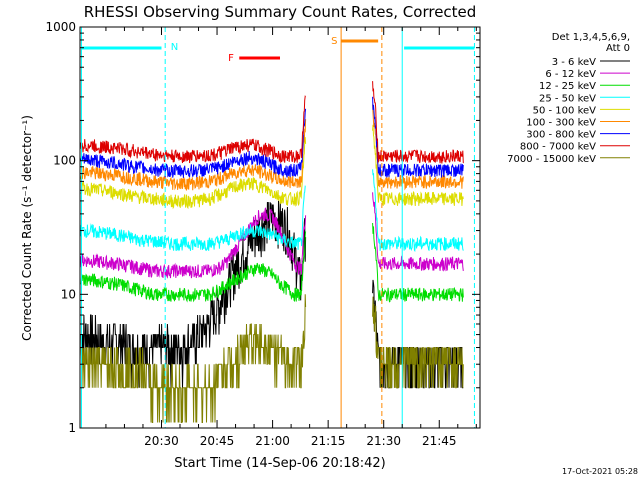 This screenshot has width=640, height=484. What do you see at coordinates (279, 463) in the screenshot?
I see `x-axis-label: Start Time (14-Sep-06 20:18:42)` at bounding box center [279, 463].